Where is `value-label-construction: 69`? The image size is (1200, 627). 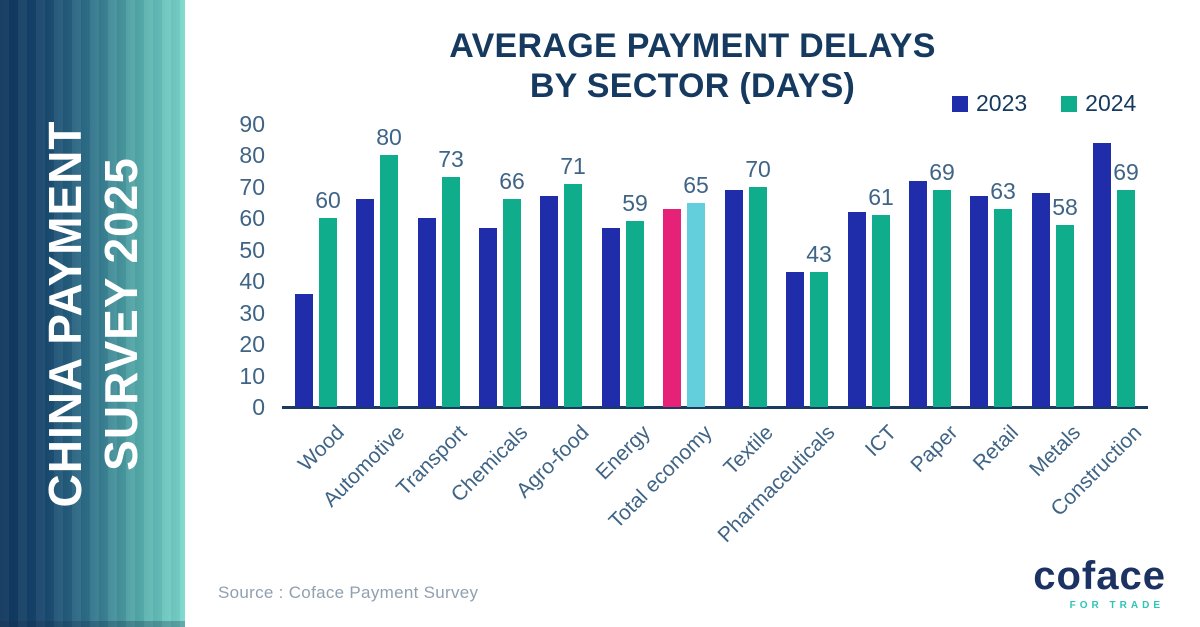
value-label-construction: 69 is located at coordinates (1126, 172).